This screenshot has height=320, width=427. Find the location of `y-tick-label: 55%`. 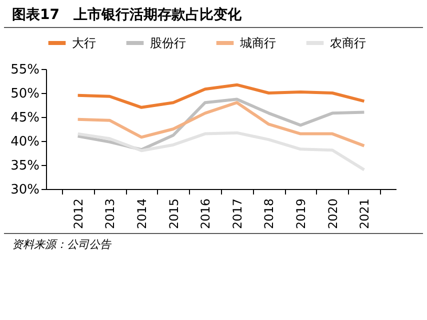

y-tick-label: 55% is located at coordinates (25, 70).